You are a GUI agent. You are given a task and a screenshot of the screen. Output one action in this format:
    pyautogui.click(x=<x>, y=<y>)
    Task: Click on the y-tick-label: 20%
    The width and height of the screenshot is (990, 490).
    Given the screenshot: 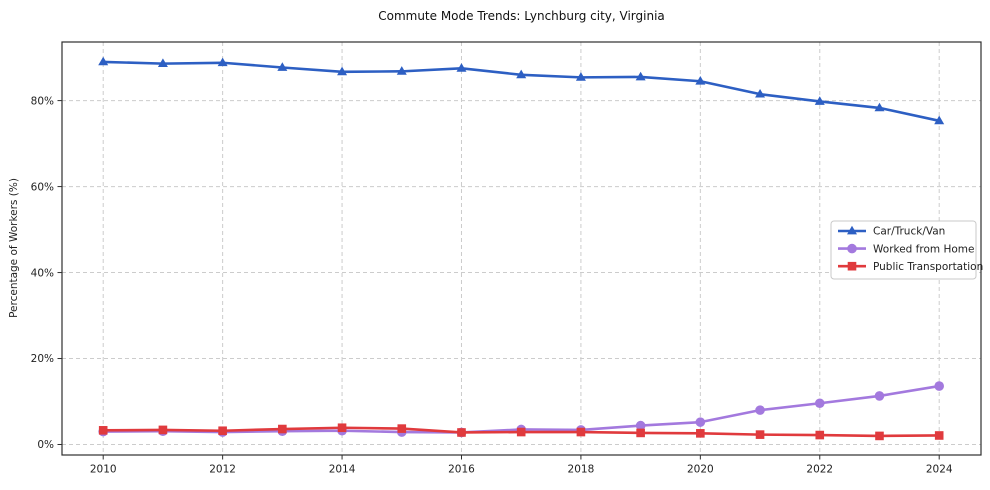 What is the action you would take?
    pyautogui.click(x=42, y=359)
    